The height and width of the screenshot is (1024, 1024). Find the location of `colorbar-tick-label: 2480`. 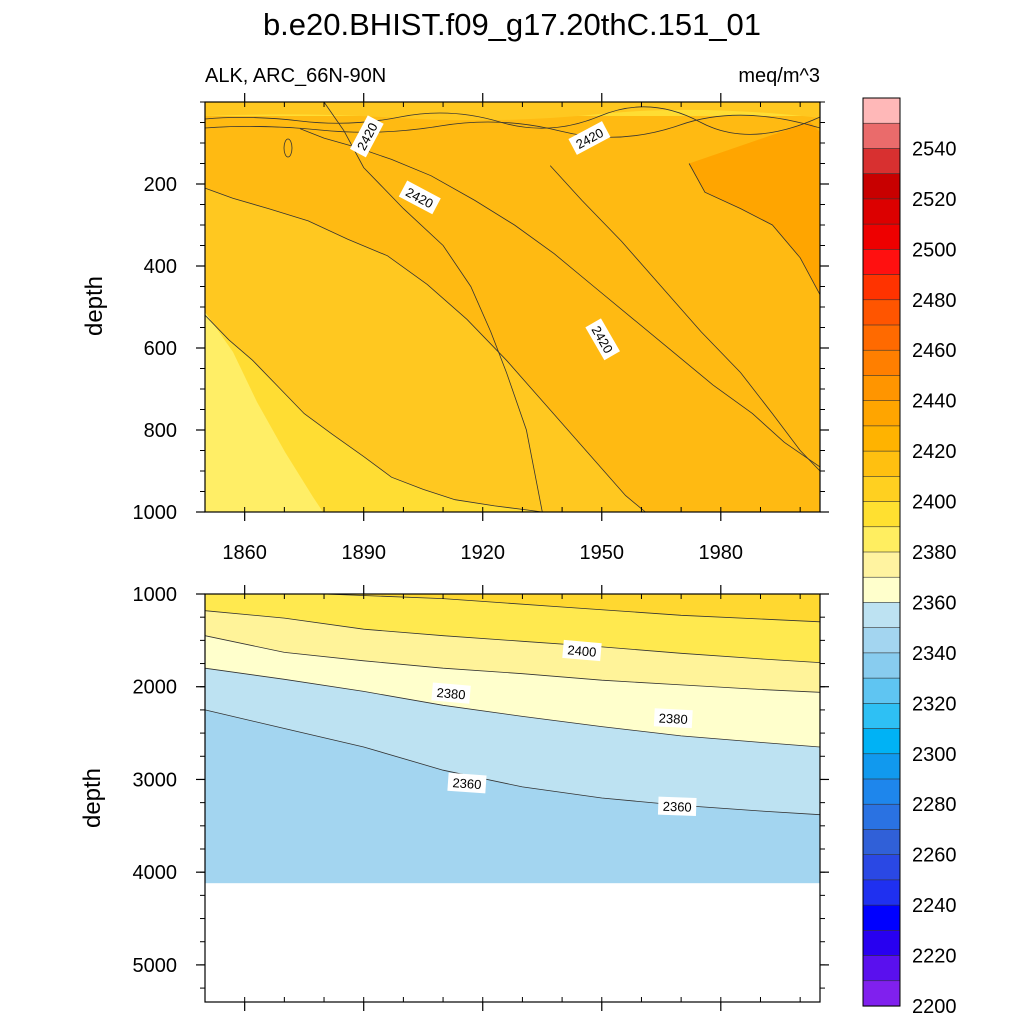

colorbar-tick-label: 2480 is located at coordinates (934, 301).